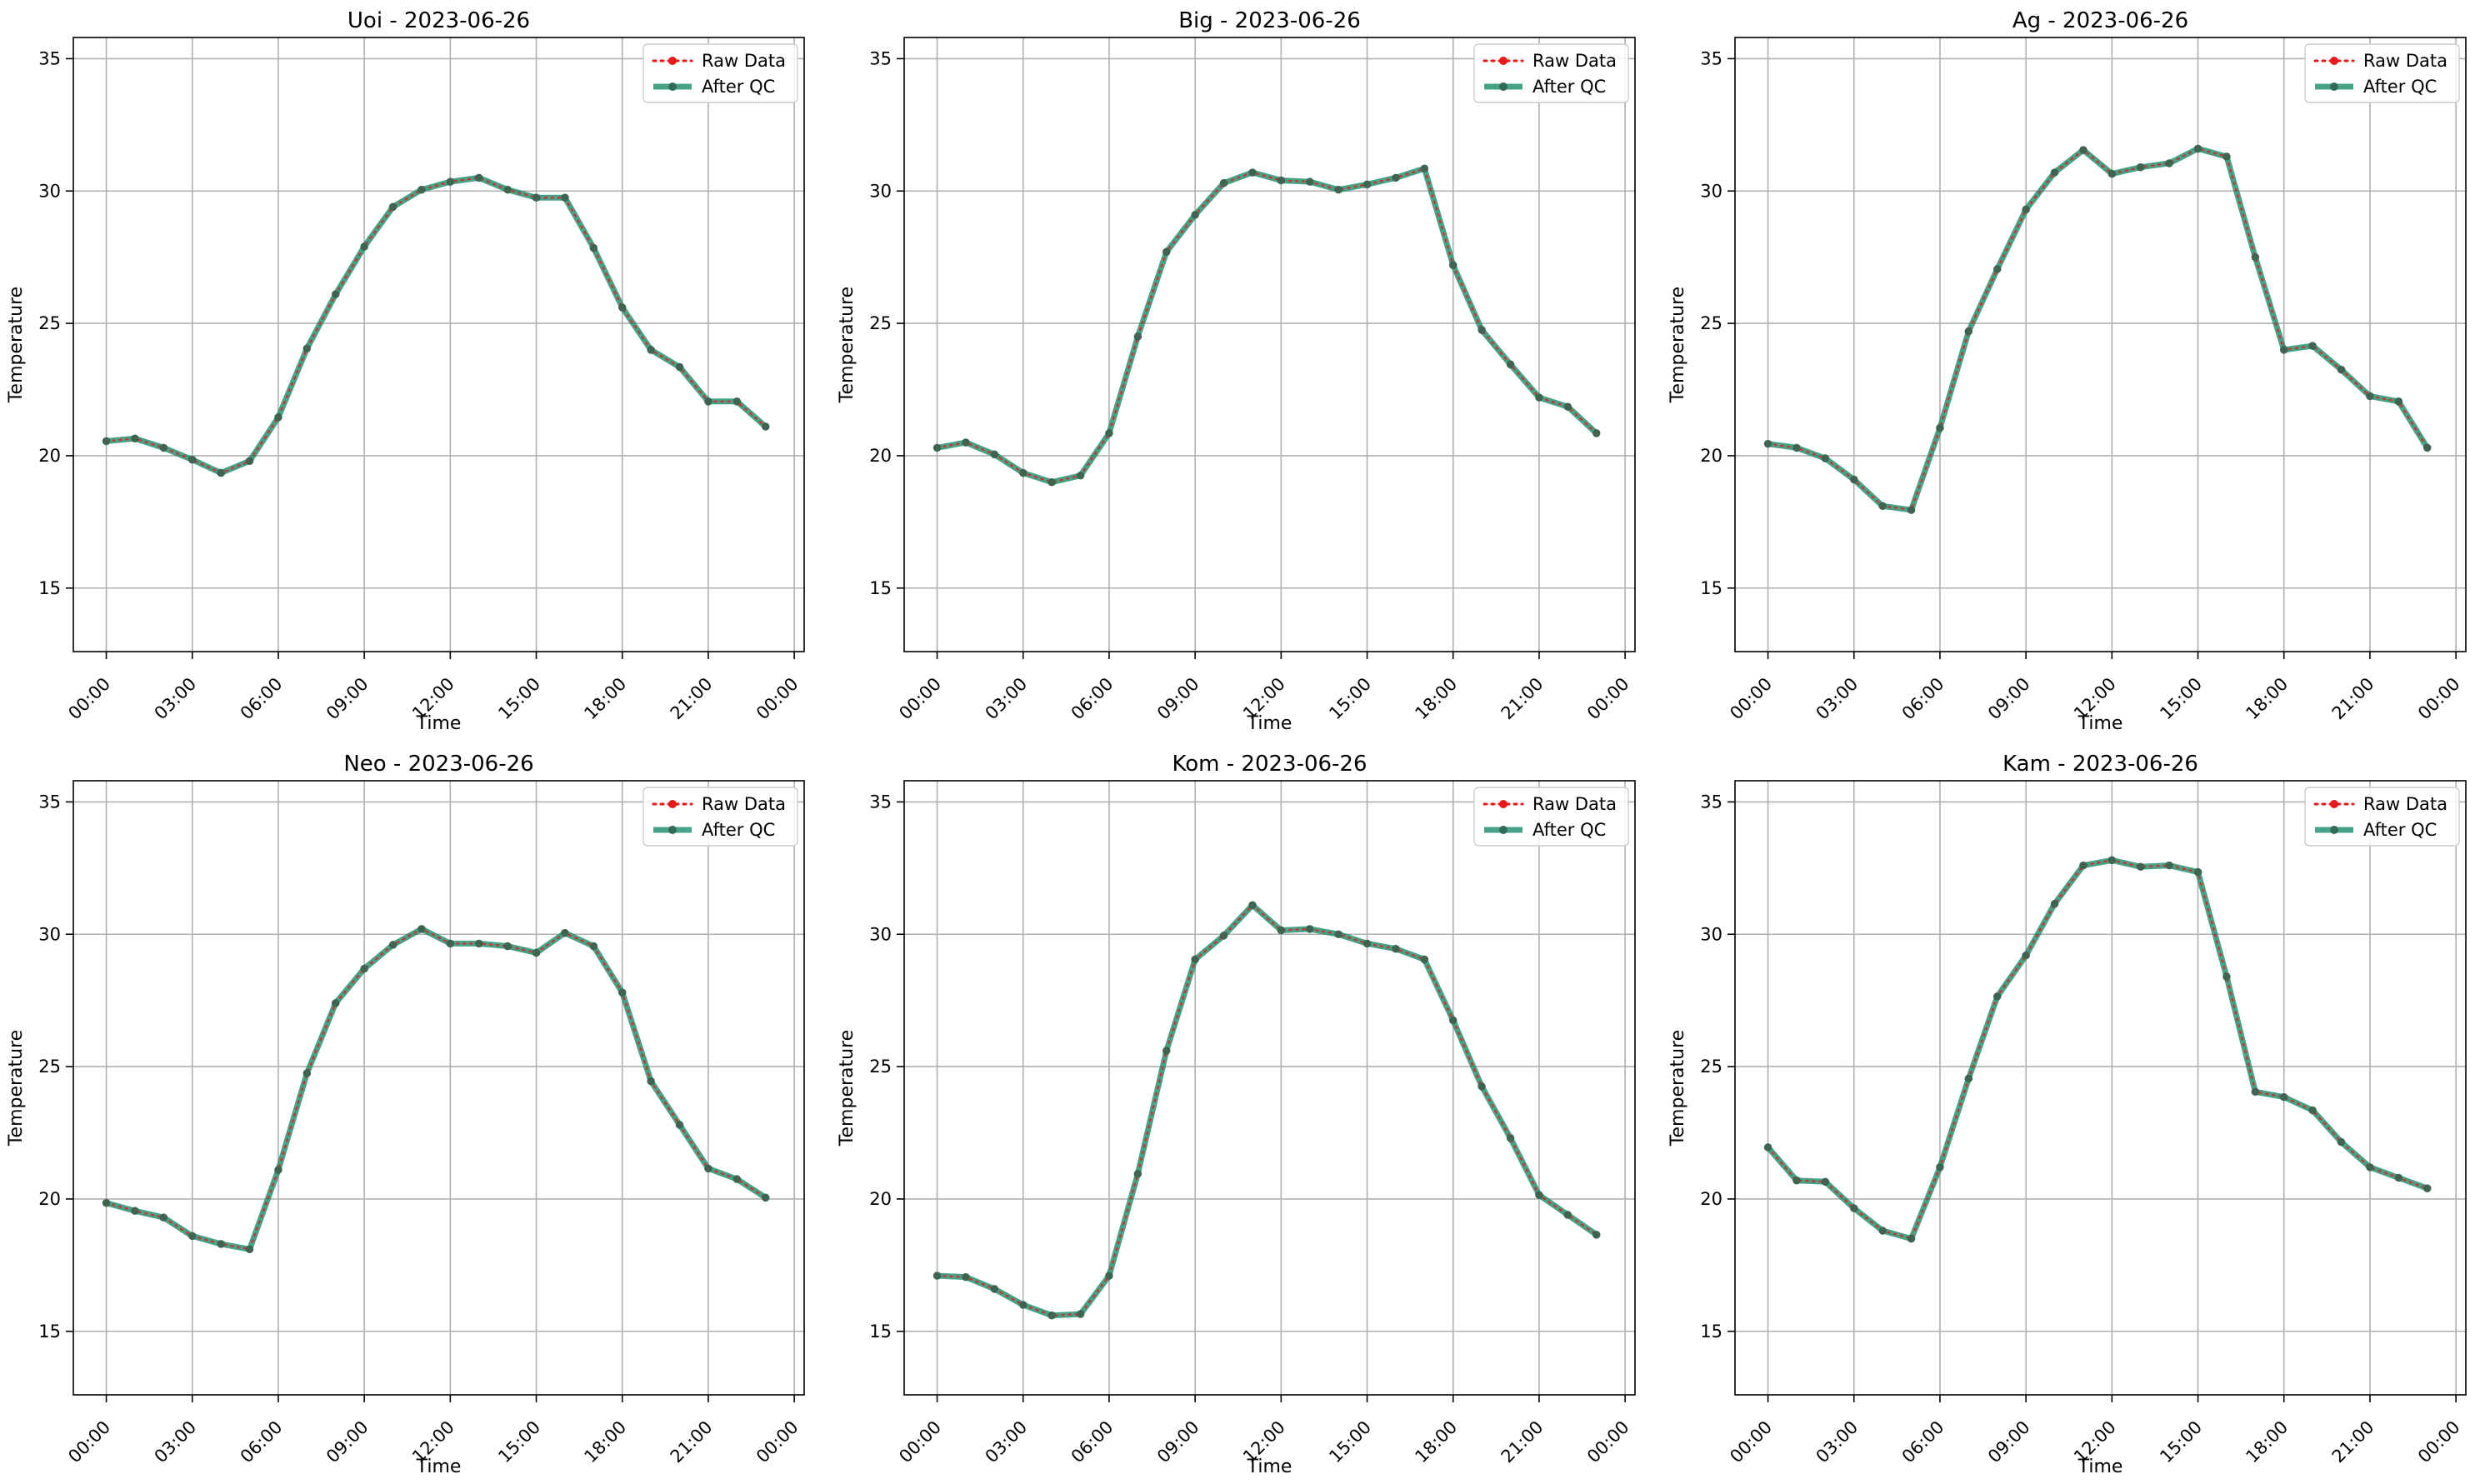 This screenshot has height=1484, width=2485. Describe the element at coordinates (1837, 1442) in the screenshot. I see `x-tick-label: 03:00` at that location.